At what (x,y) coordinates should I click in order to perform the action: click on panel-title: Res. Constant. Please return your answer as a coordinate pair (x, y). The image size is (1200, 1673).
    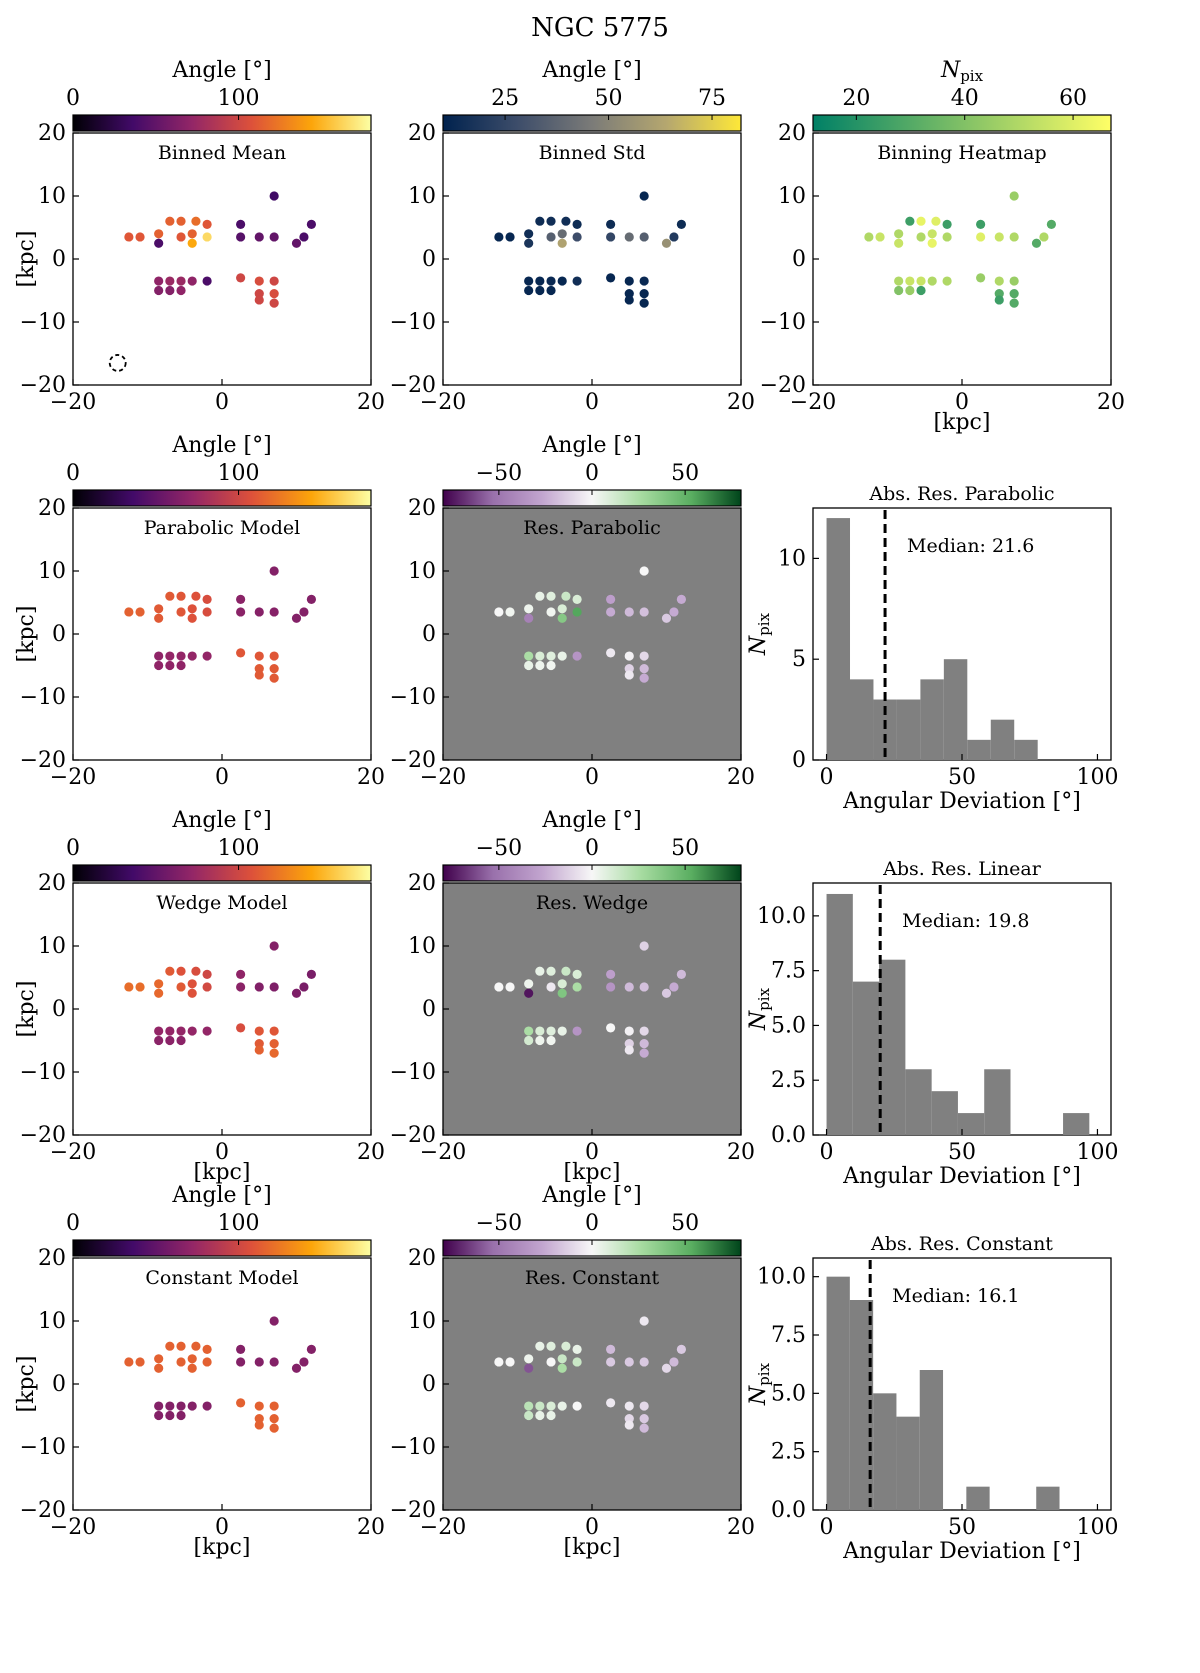
    Looking at the image, I should click on (592, 1278).